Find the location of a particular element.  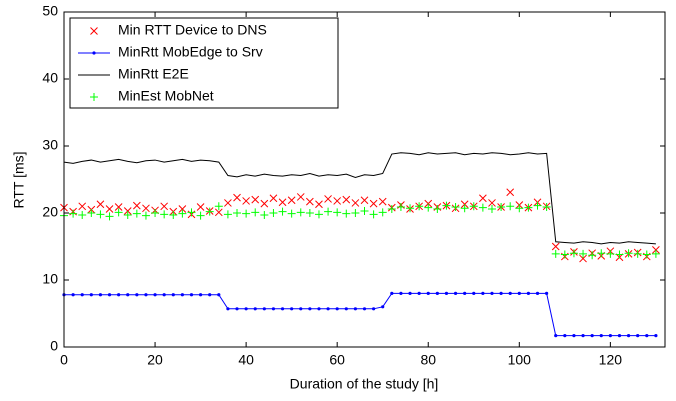

y-tick-label: 10 is located at coordinates (50, 279).